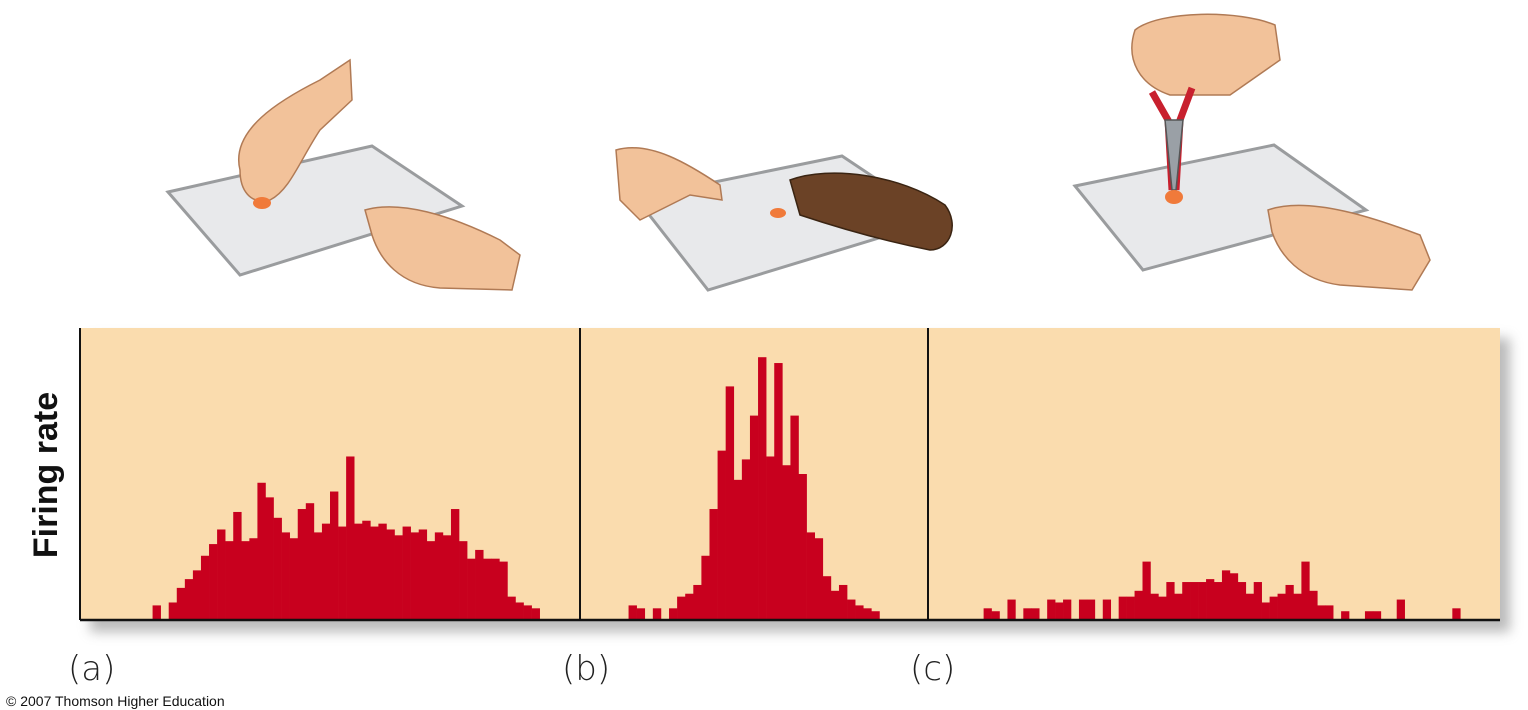 The height and width of the screenshot is (710, 1528). I want to click on panel-label: (b), so click(586, 669).